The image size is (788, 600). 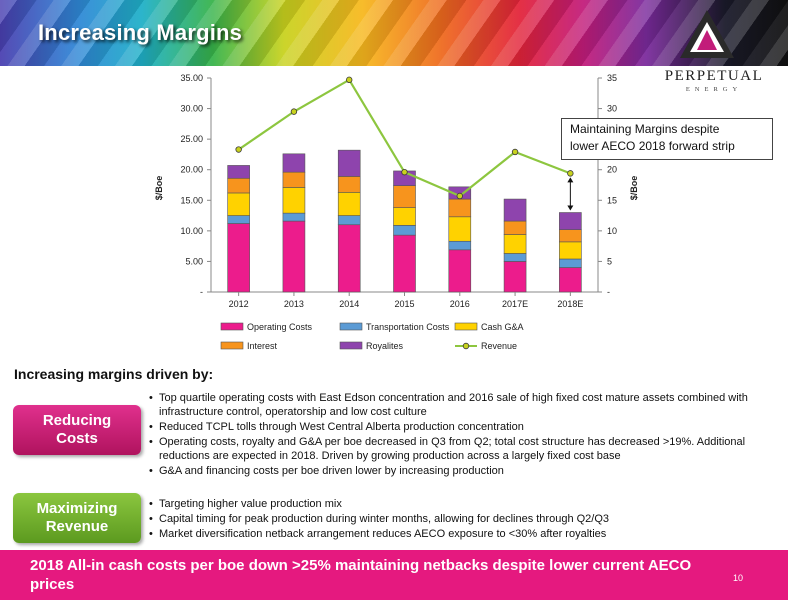 I want to click on legend-label: Operating Costs, so click(x=280, y=327).